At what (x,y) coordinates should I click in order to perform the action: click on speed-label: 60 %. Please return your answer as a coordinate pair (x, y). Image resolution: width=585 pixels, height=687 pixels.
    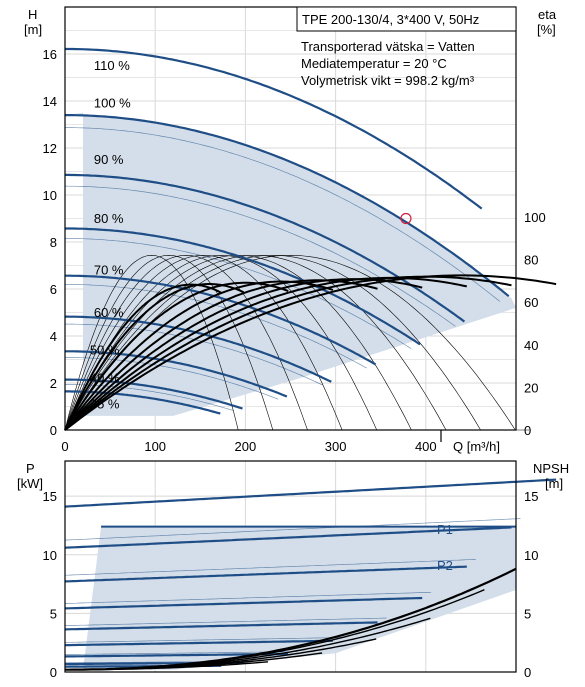
    Looking at the image, I should click on (109, 312).